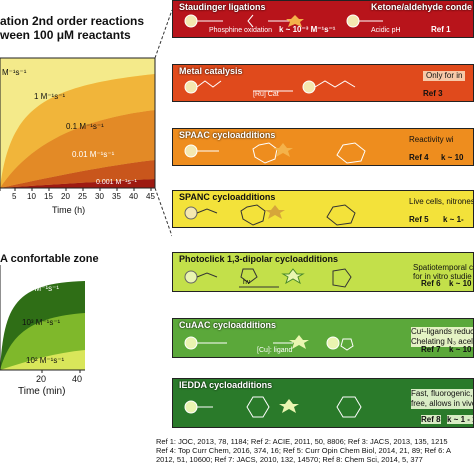  What do you see at coordinates (443, 267) in the screenshot?
I see `panel-desc: Spatiotemporal contro` at bounding box center [443, 267].